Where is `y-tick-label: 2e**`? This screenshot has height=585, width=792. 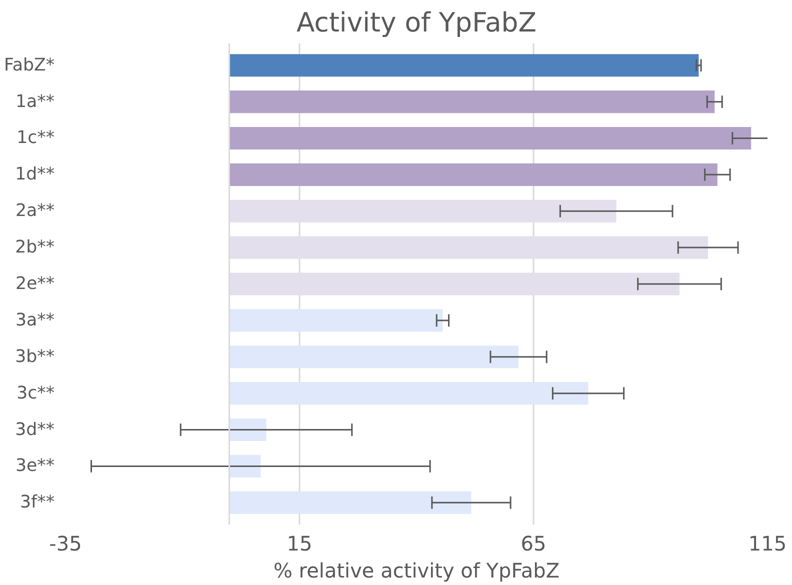 y-tick-label: 2e** is located at coordinates (35, 284).